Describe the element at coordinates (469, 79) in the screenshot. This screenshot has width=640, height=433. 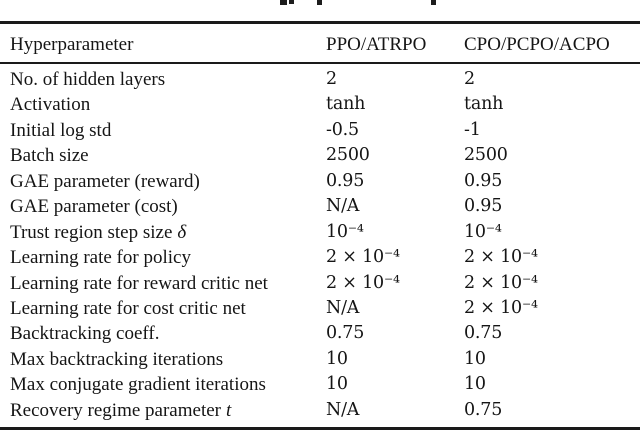
I see `cpo-pcpo-acpo-value: 2` at that location.